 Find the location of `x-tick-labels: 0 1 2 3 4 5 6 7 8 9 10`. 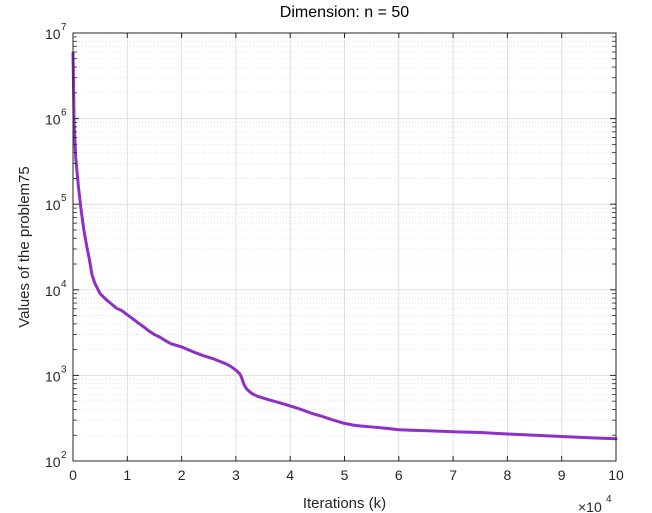

x-tick-labels: 0 1 2 3 4 5 6 7 8 9 10 is located at coordinates (346, 475).